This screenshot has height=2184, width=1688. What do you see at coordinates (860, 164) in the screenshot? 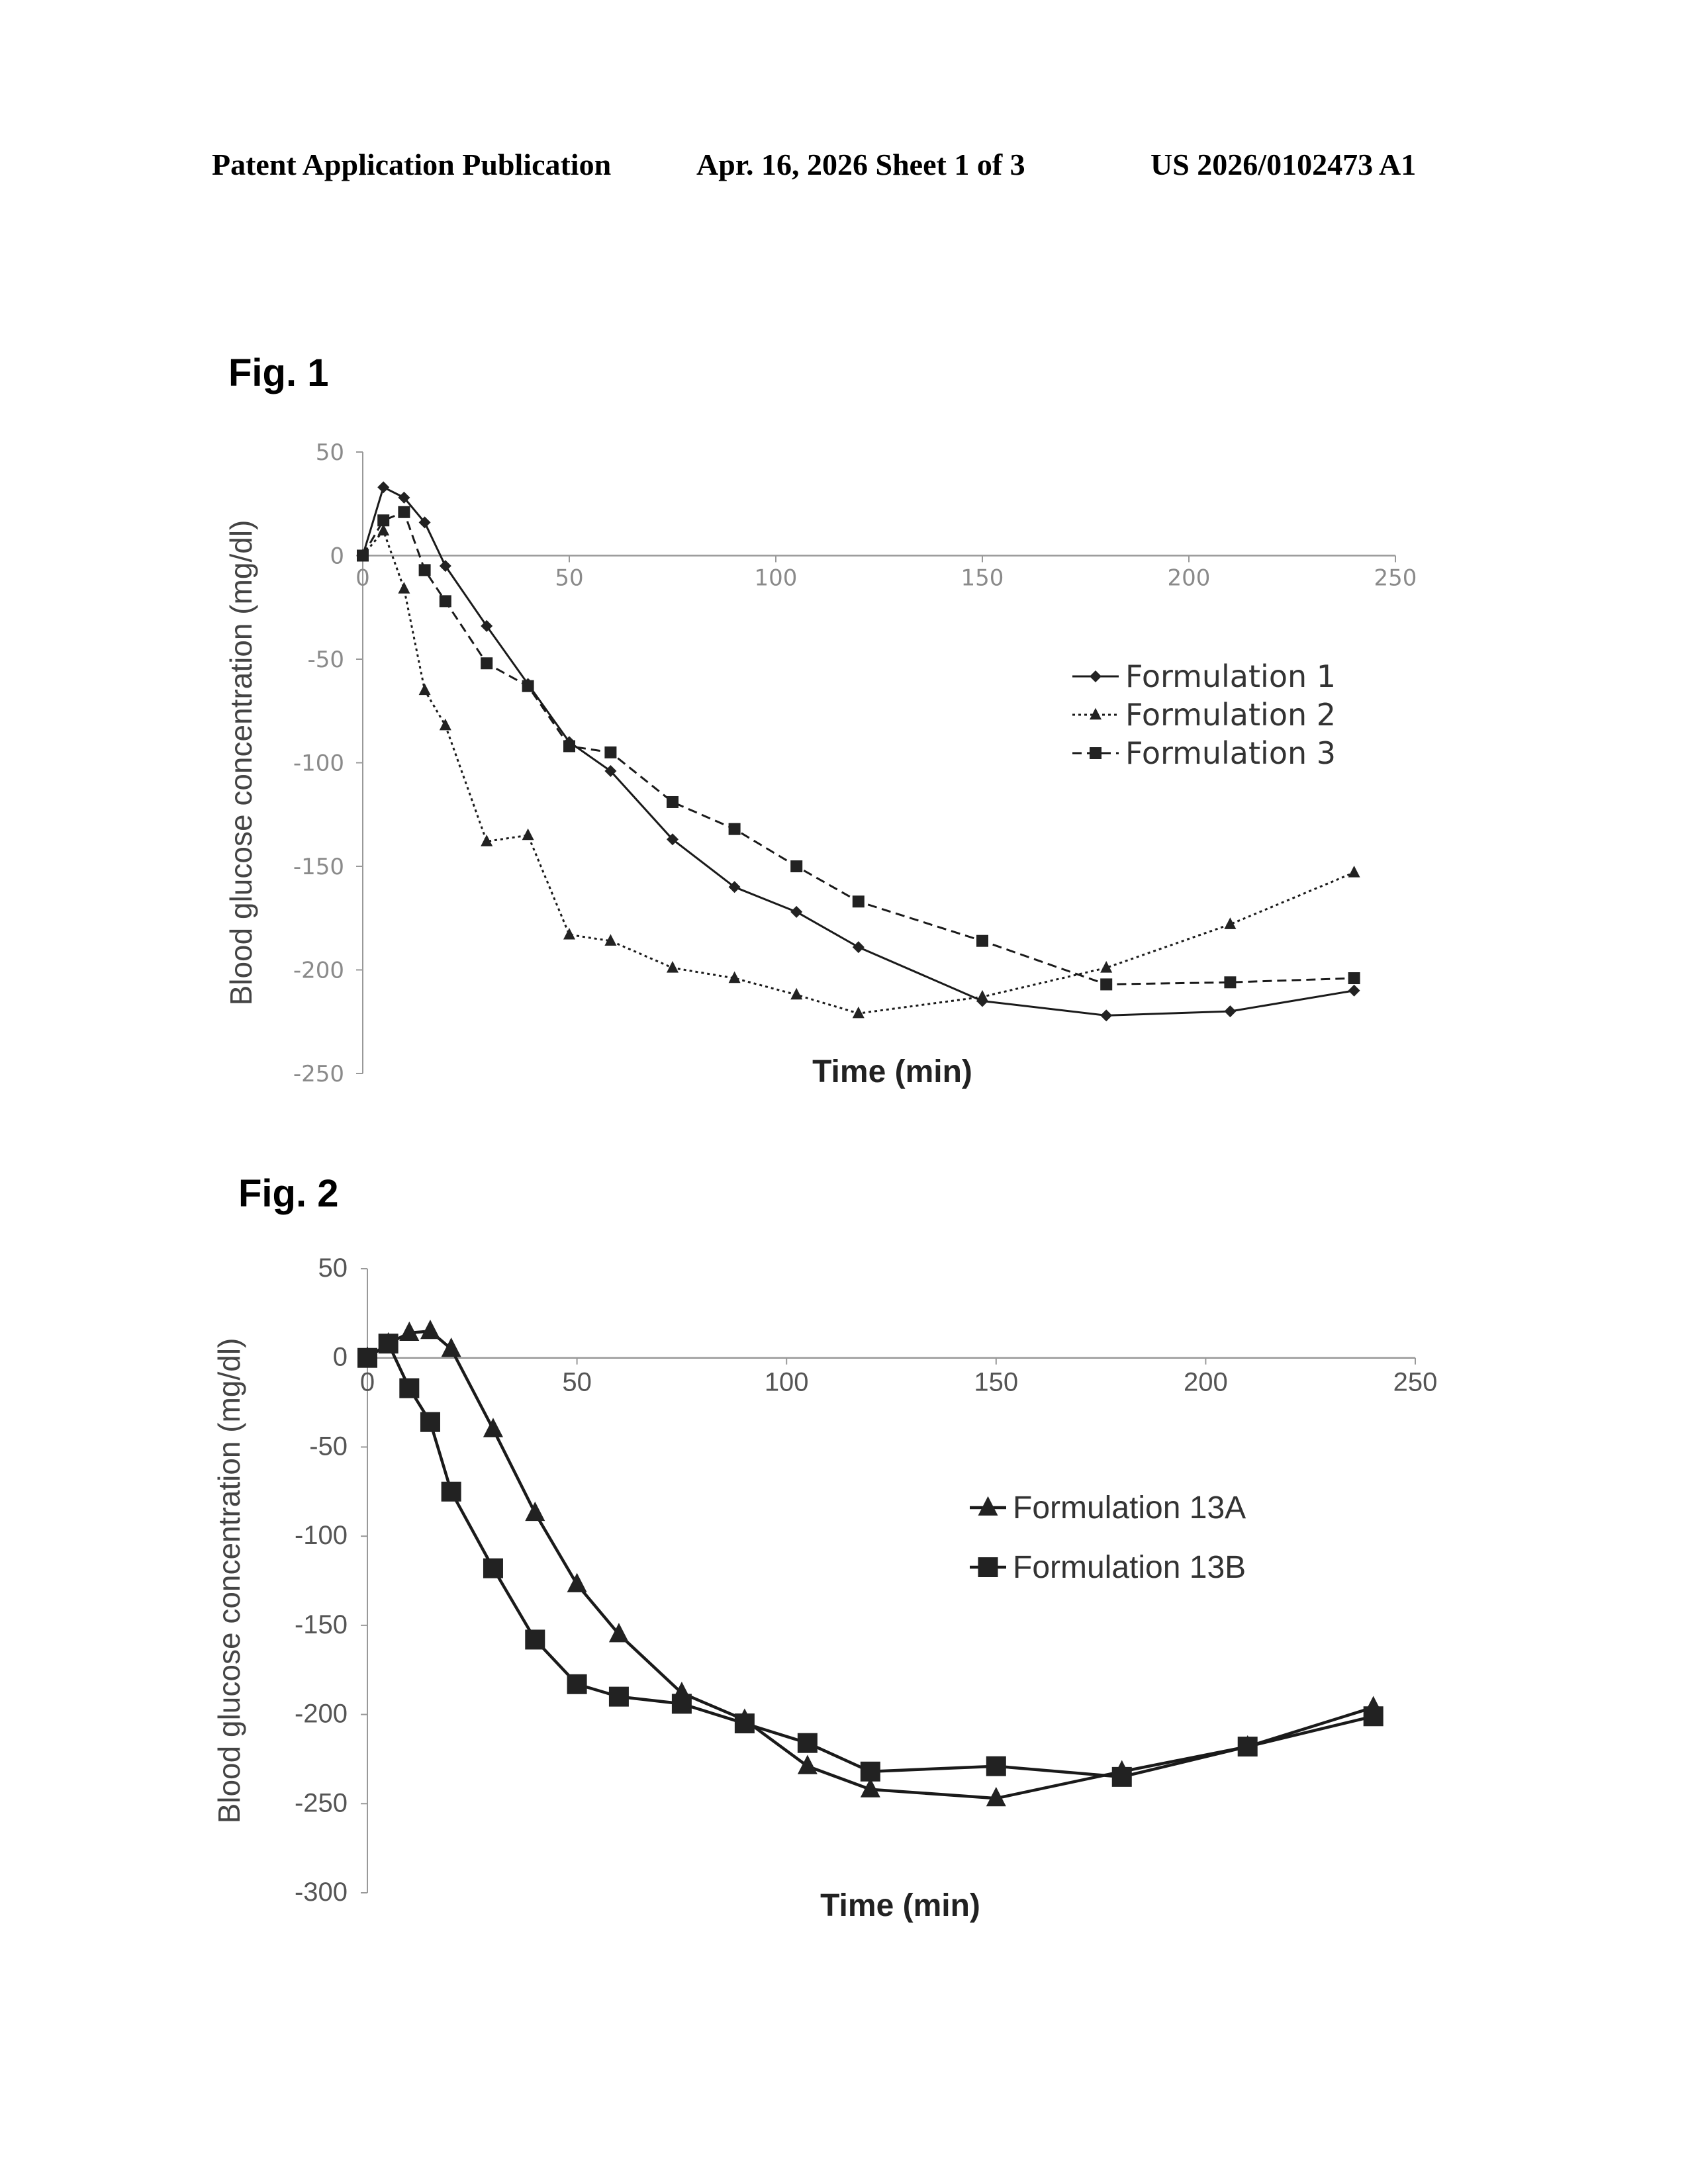
I see `header-date-sheet: Apr. 16, 2026 Sheet 1 of 3` at bounding box center [860, 164].